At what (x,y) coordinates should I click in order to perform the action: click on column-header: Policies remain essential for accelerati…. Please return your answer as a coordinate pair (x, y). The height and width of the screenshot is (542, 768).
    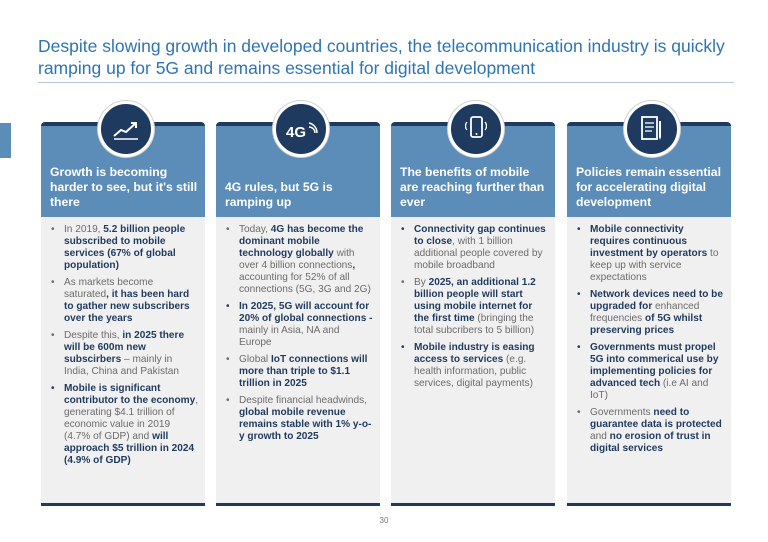
    Looking at the image, I should click on (649, 159).